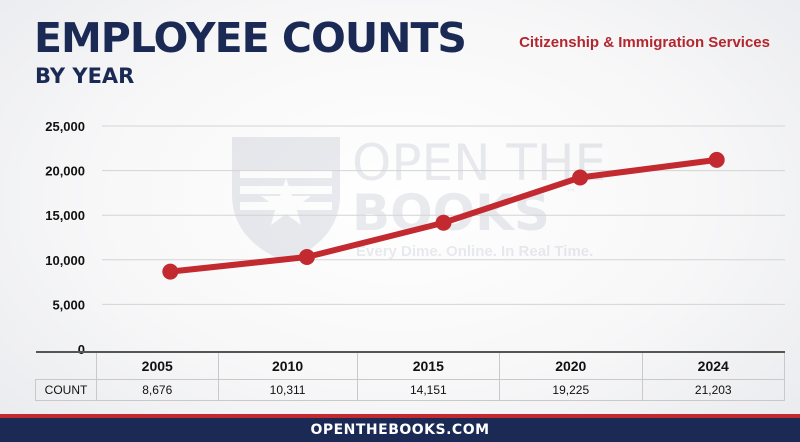  What do you see at coordinates (400, 416) in the screenshot?
I see `footer-accent-bar` at bounding box center [400, 416].